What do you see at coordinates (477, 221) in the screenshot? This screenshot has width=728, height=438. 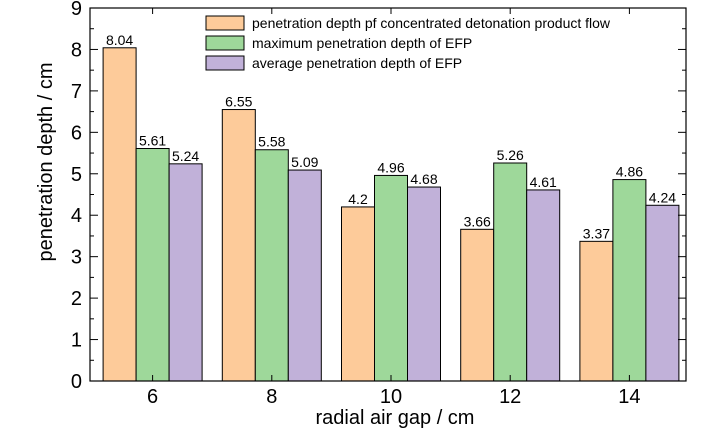 I see `data-label: 3.66` at bounding box center [477, 221].